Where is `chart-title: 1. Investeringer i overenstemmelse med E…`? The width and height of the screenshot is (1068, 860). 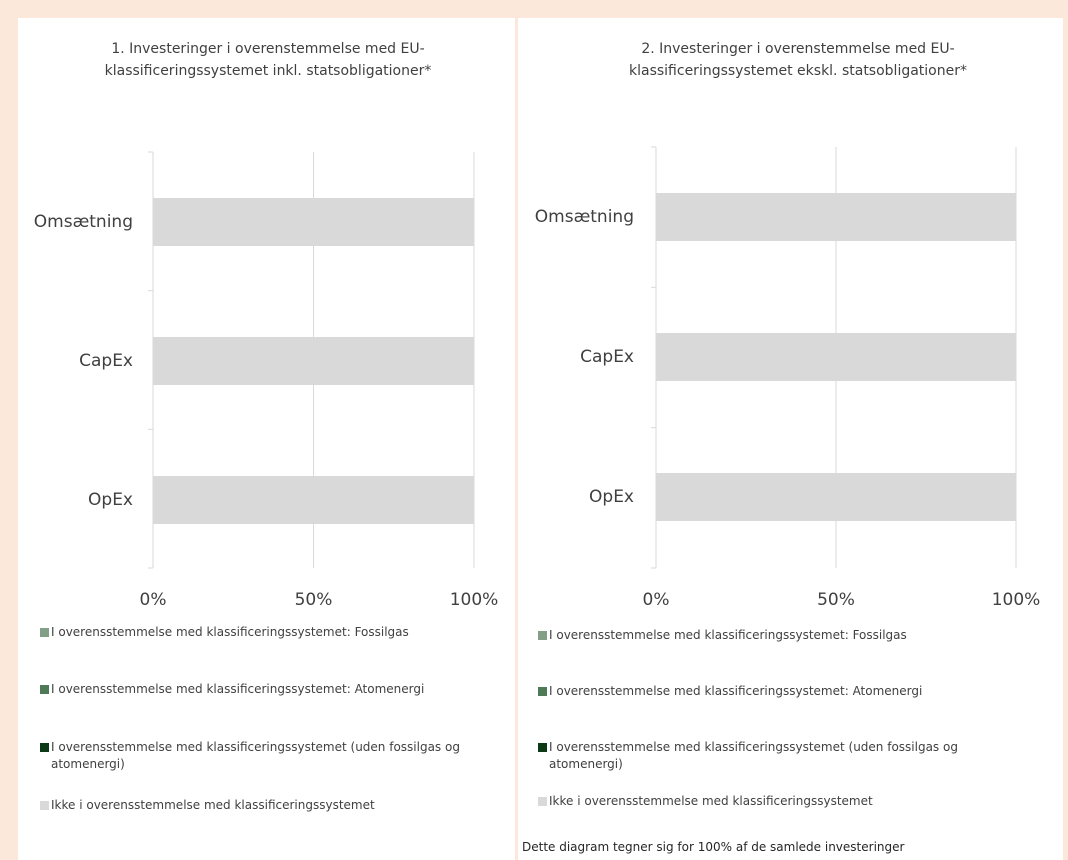 chart-title: 1. Investeringer i overenstemmelse med E… is located at coordinates (268, 60).